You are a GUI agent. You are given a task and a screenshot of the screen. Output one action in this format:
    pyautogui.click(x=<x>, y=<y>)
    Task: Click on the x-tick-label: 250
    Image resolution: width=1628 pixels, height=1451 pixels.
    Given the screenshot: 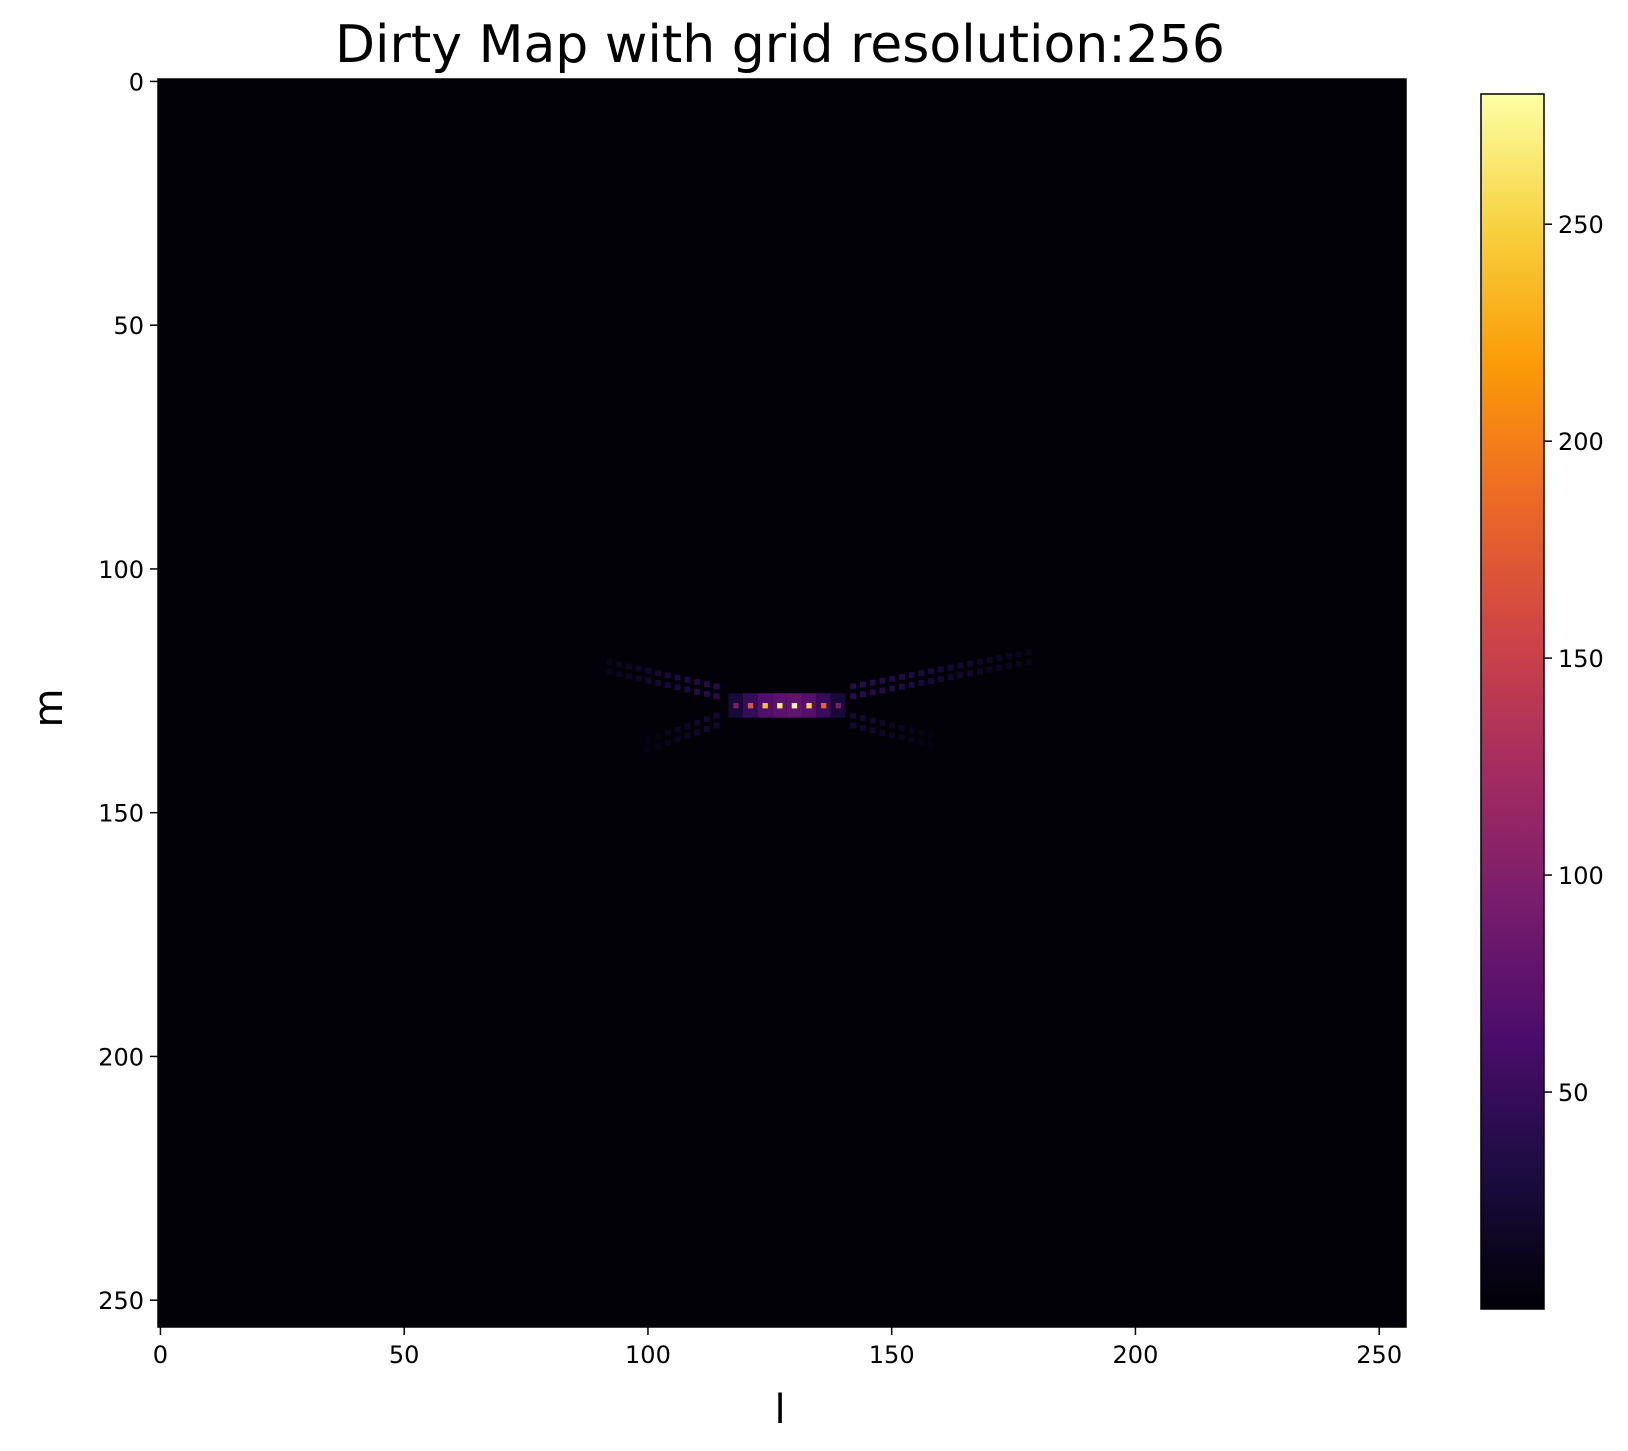 What is the action you would take?
    pyautogui.click(x=1379, y=1355)
    